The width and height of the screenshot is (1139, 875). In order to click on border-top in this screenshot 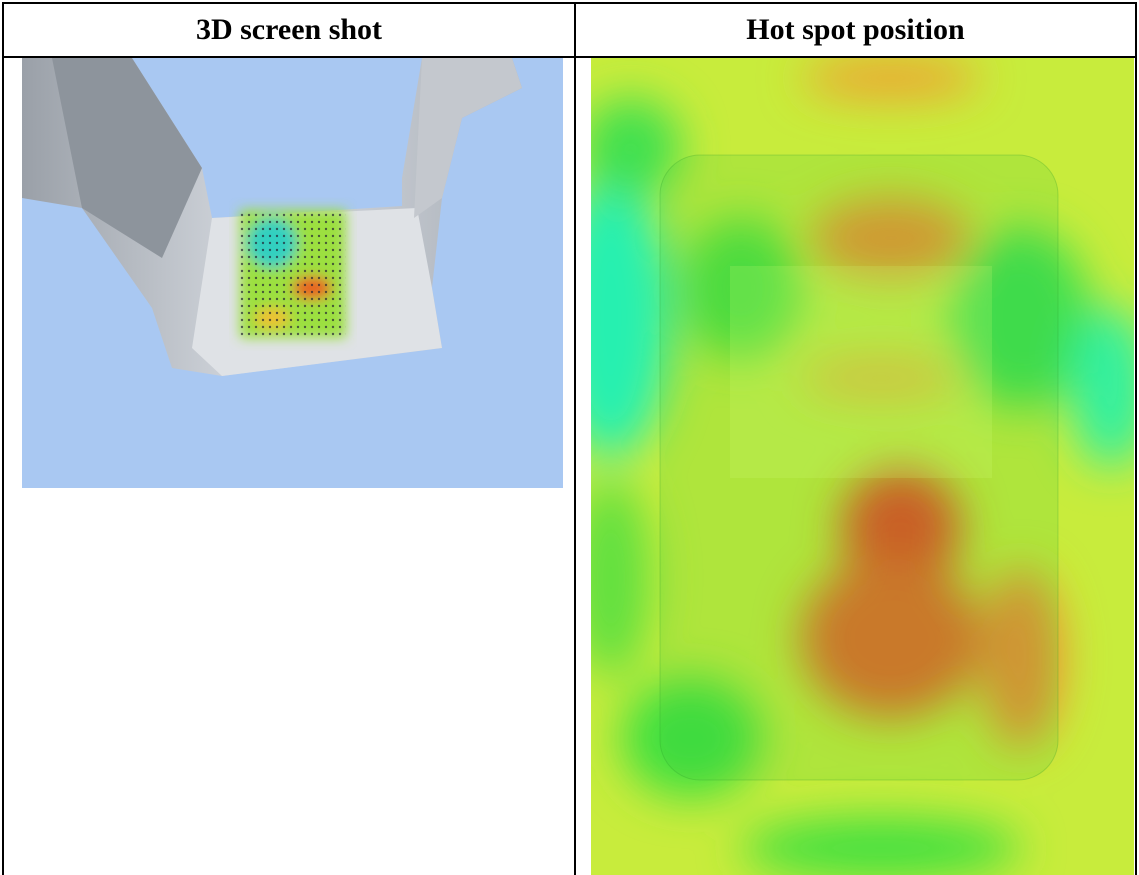, I will do `click(569, 3)`.